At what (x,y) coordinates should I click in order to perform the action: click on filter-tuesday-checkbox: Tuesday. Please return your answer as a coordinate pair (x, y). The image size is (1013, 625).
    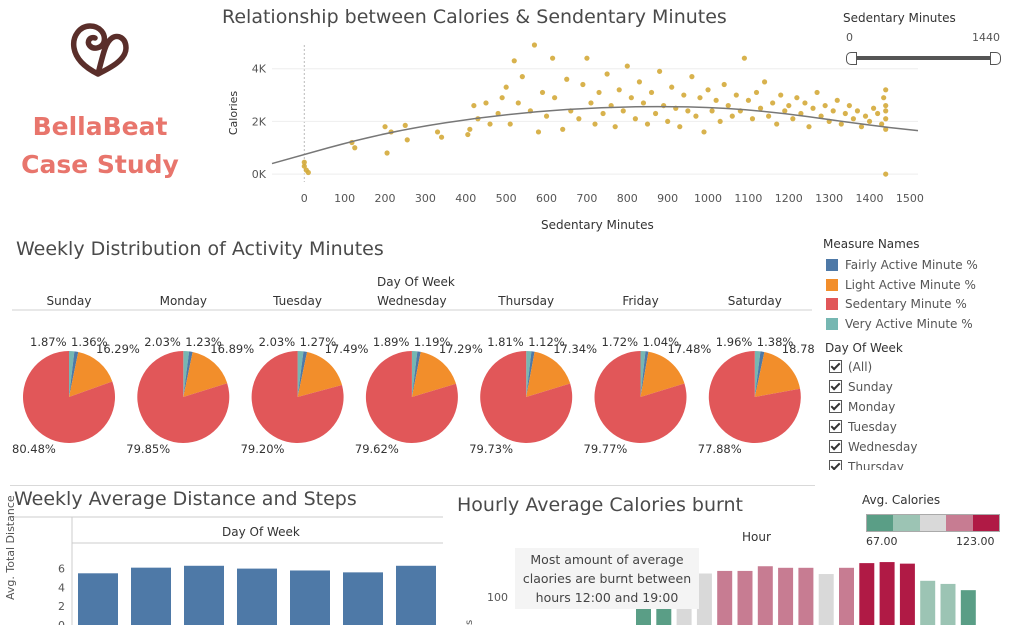
    Looking at the image, I should click on (863, 427).